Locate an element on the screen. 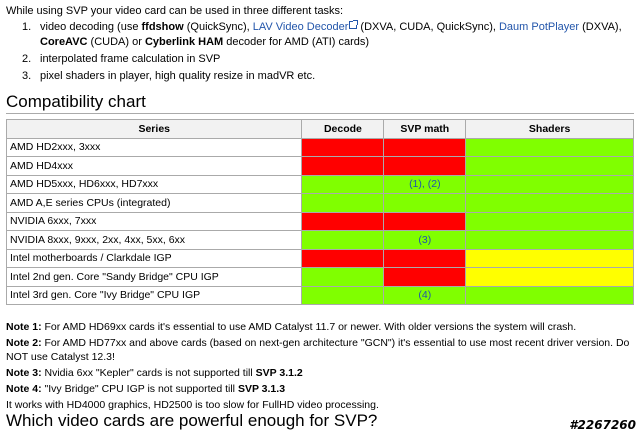  cyberlink-ham-label: Cyberlink HAM is located at coordinates (184, 42).